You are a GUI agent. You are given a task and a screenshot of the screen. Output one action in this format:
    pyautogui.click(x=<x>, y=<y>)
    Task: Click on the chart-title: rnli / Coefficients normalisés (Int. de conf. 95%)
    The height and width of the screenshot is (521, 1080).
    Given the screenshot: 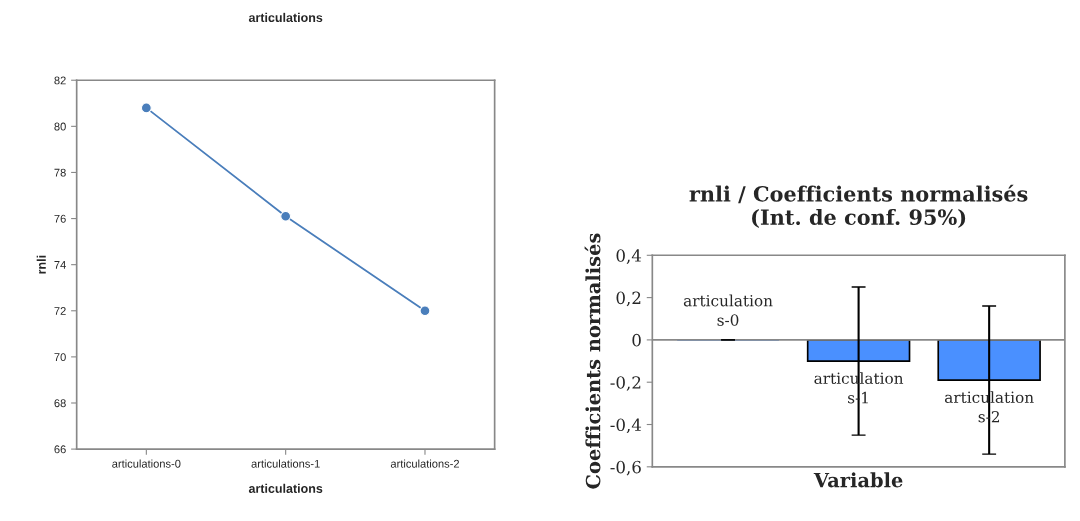 What is the action you would take?
    pyautogui.click(x=858, y=206)
    